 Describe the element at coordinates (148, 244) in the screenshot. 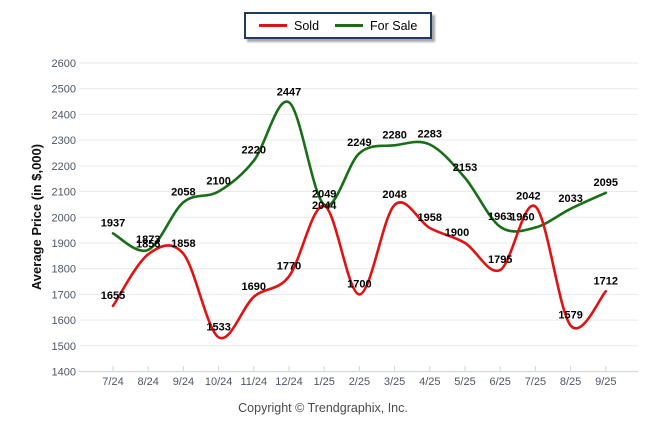

I see `data-label-sold-8/24: 1856` at that location.